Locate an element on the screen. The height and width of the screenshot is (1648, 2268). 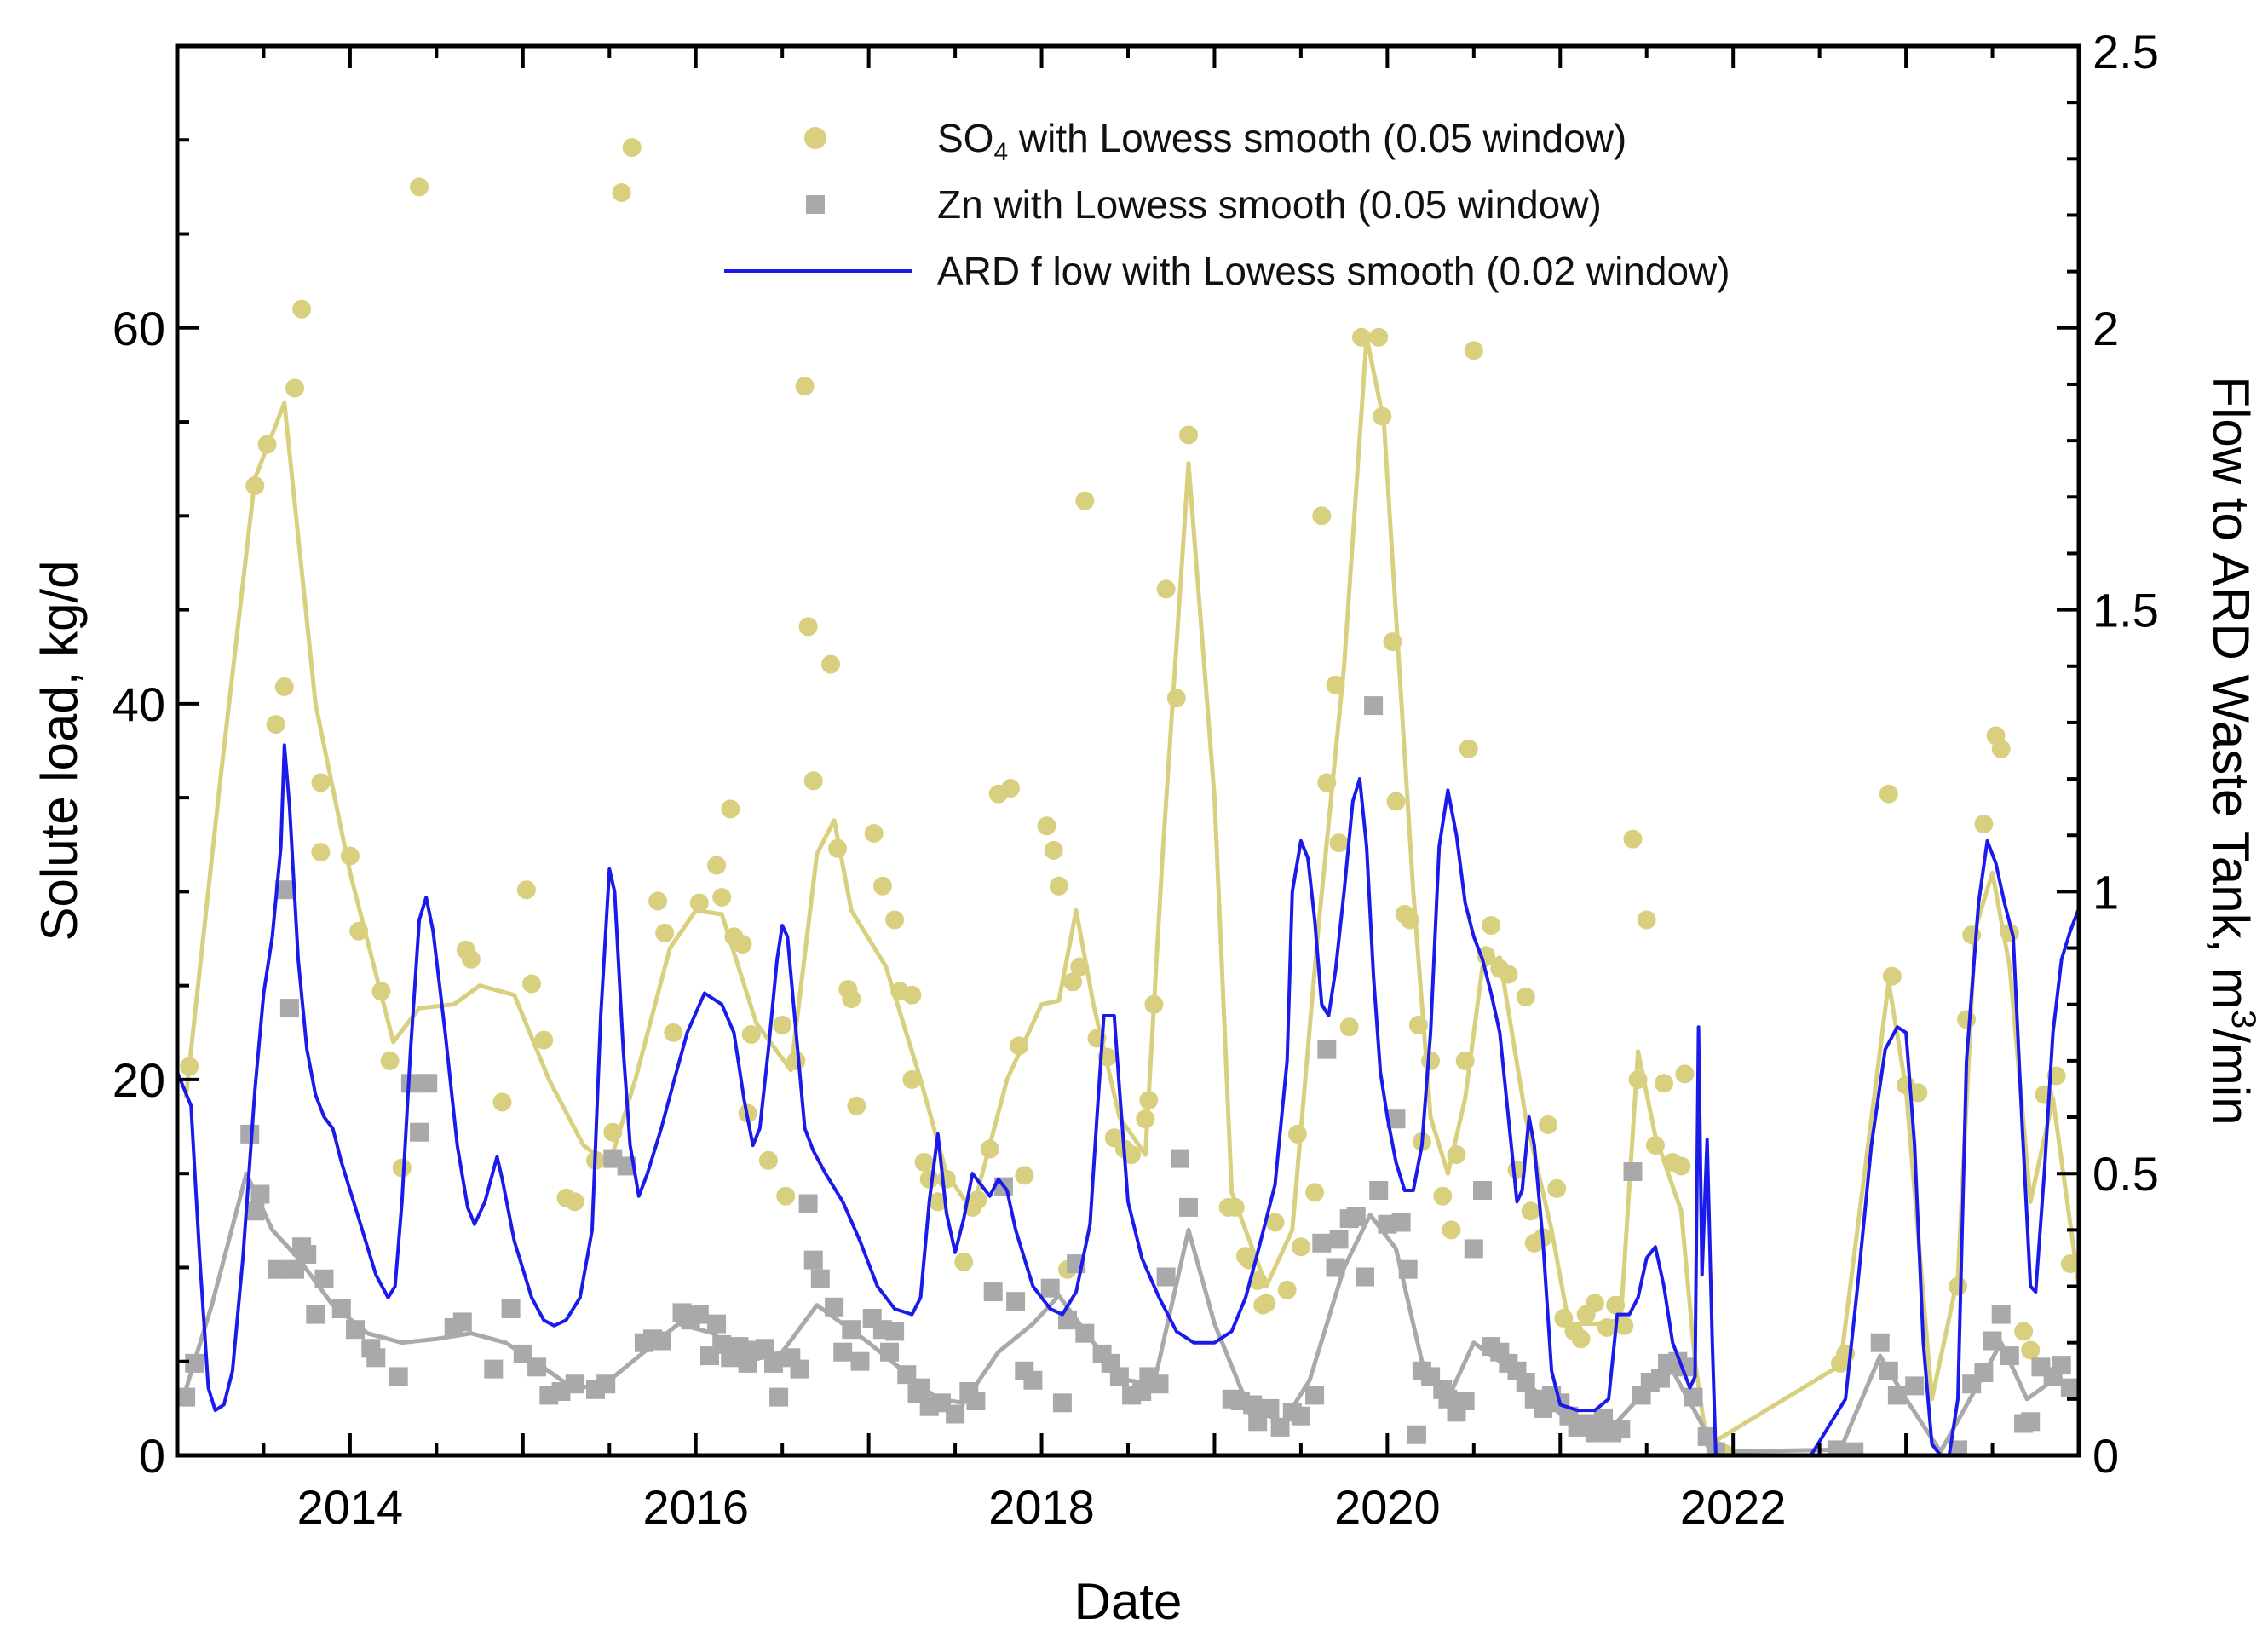
x-tick-label: 2016 is located at coordinates (695, 1507).